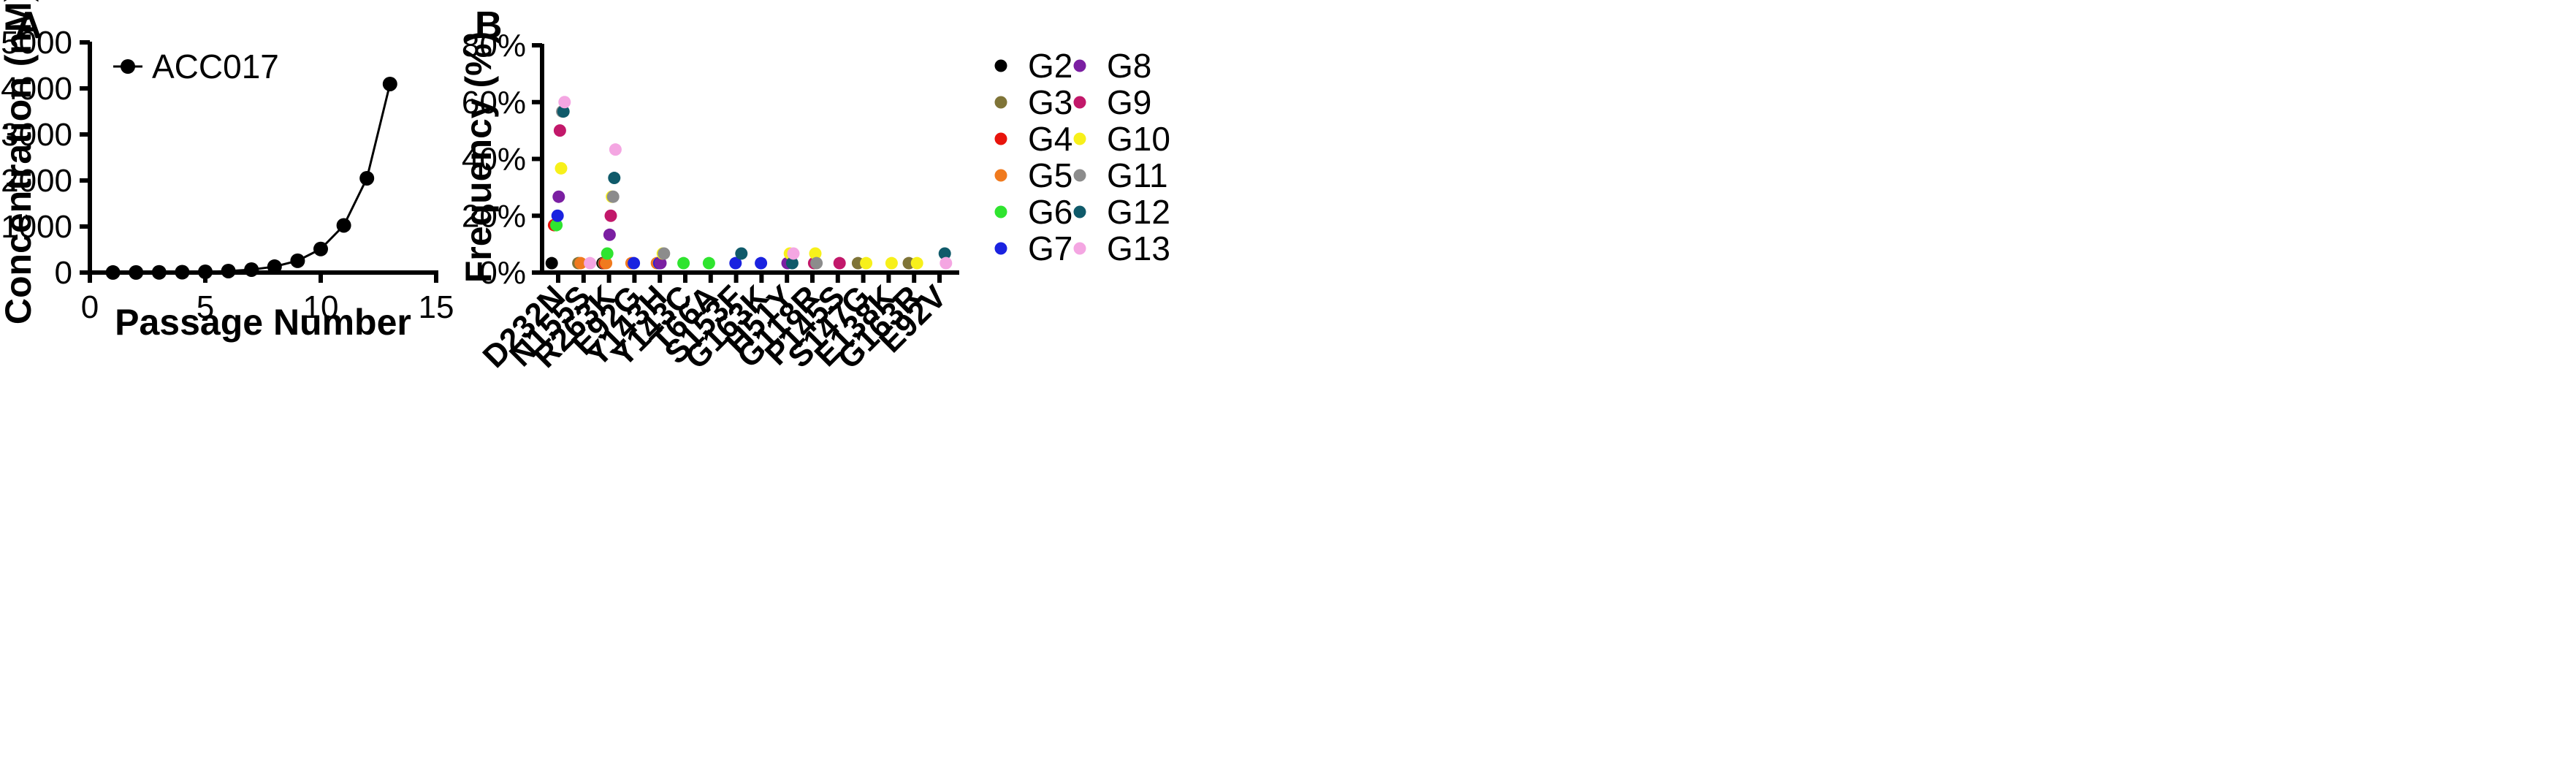 Image resolution: width=2576 pixels, height=776 pixels. Describe the element at coordinates (1050, 139) in the screenshot. I see `panel-b-legend-label: G4` at that location.